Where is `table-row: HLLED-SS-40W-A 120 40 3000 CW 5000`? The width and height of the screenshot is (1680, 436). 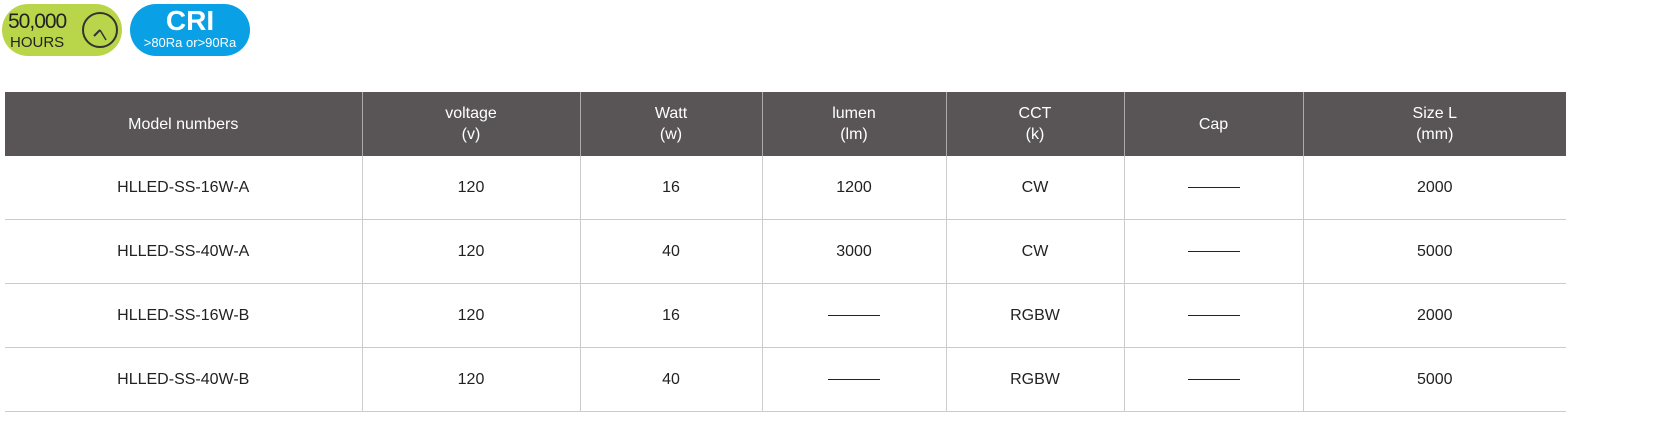 table-row: HLLED-SS-40W-A 120 40 3000 CW 5000 is located at coordinates (785, 251).